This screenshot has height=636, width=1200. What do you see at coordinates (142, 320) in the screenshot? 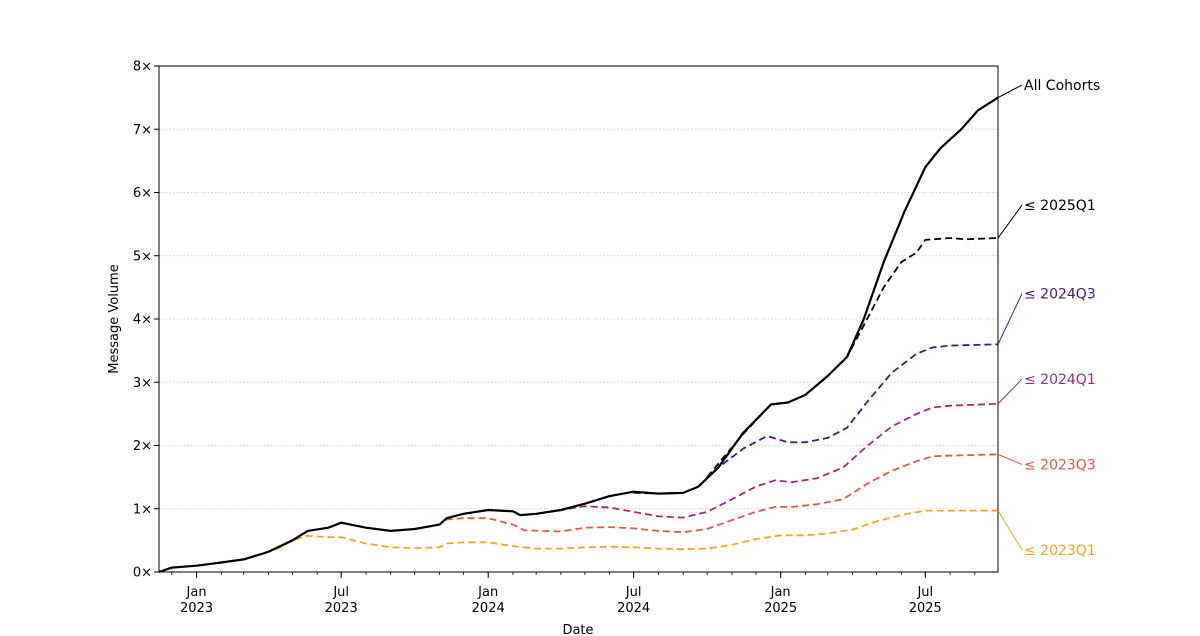
I see `y-tick-label: 4×` at bounding box center [142, 320].